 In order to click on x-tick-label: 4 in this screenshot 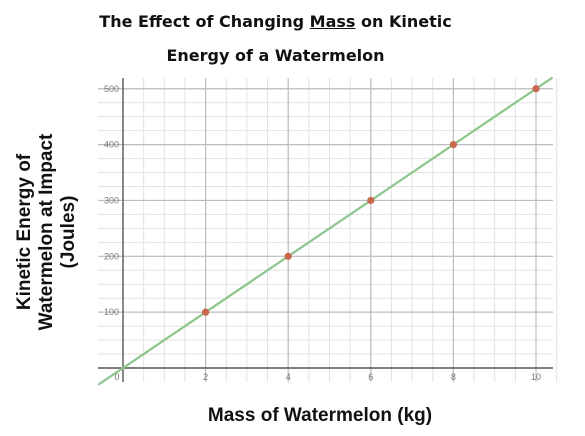, I will do `click(288, 377)`.